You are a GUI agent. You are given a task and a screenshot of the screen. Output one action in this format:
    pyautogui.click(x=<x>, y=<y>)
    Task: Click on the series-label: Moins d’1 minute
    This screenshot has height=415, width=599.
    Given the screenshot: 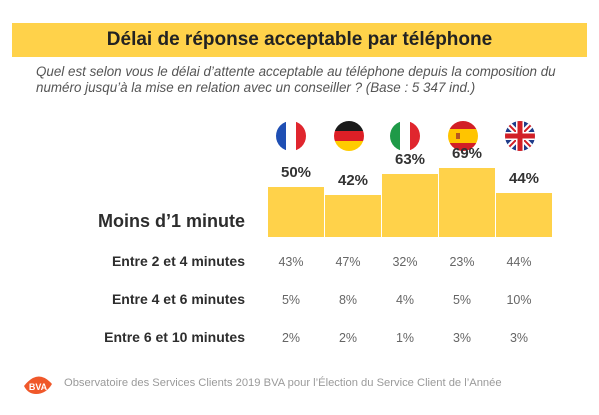 What is the action you would take?
    pyautogui.click(x=171, y=221)
    